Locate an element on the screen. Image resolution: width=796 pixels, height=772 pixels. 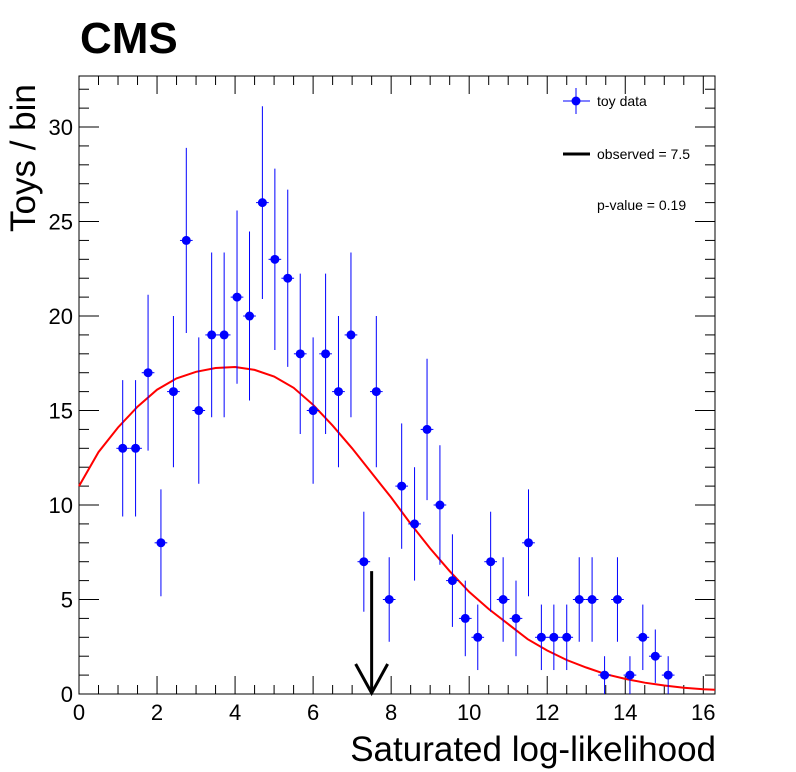
experiment-label: CMS is located at coordinates (129, 38).